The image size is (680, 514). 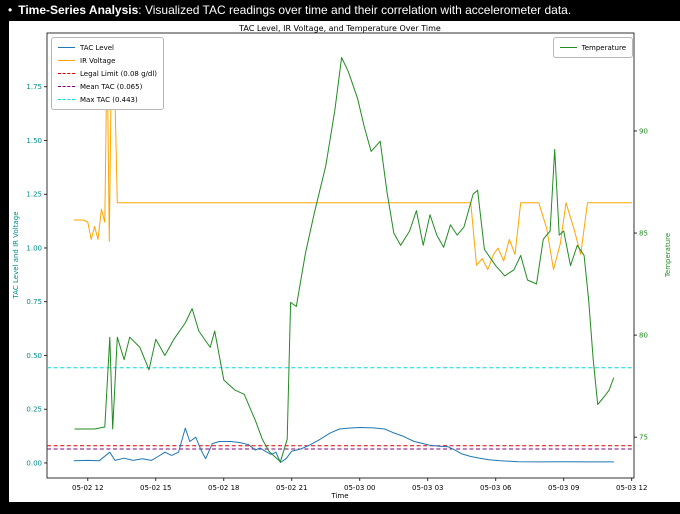 I want to click on y-left-tick-label: 0.75, so click(x=34, y=302).